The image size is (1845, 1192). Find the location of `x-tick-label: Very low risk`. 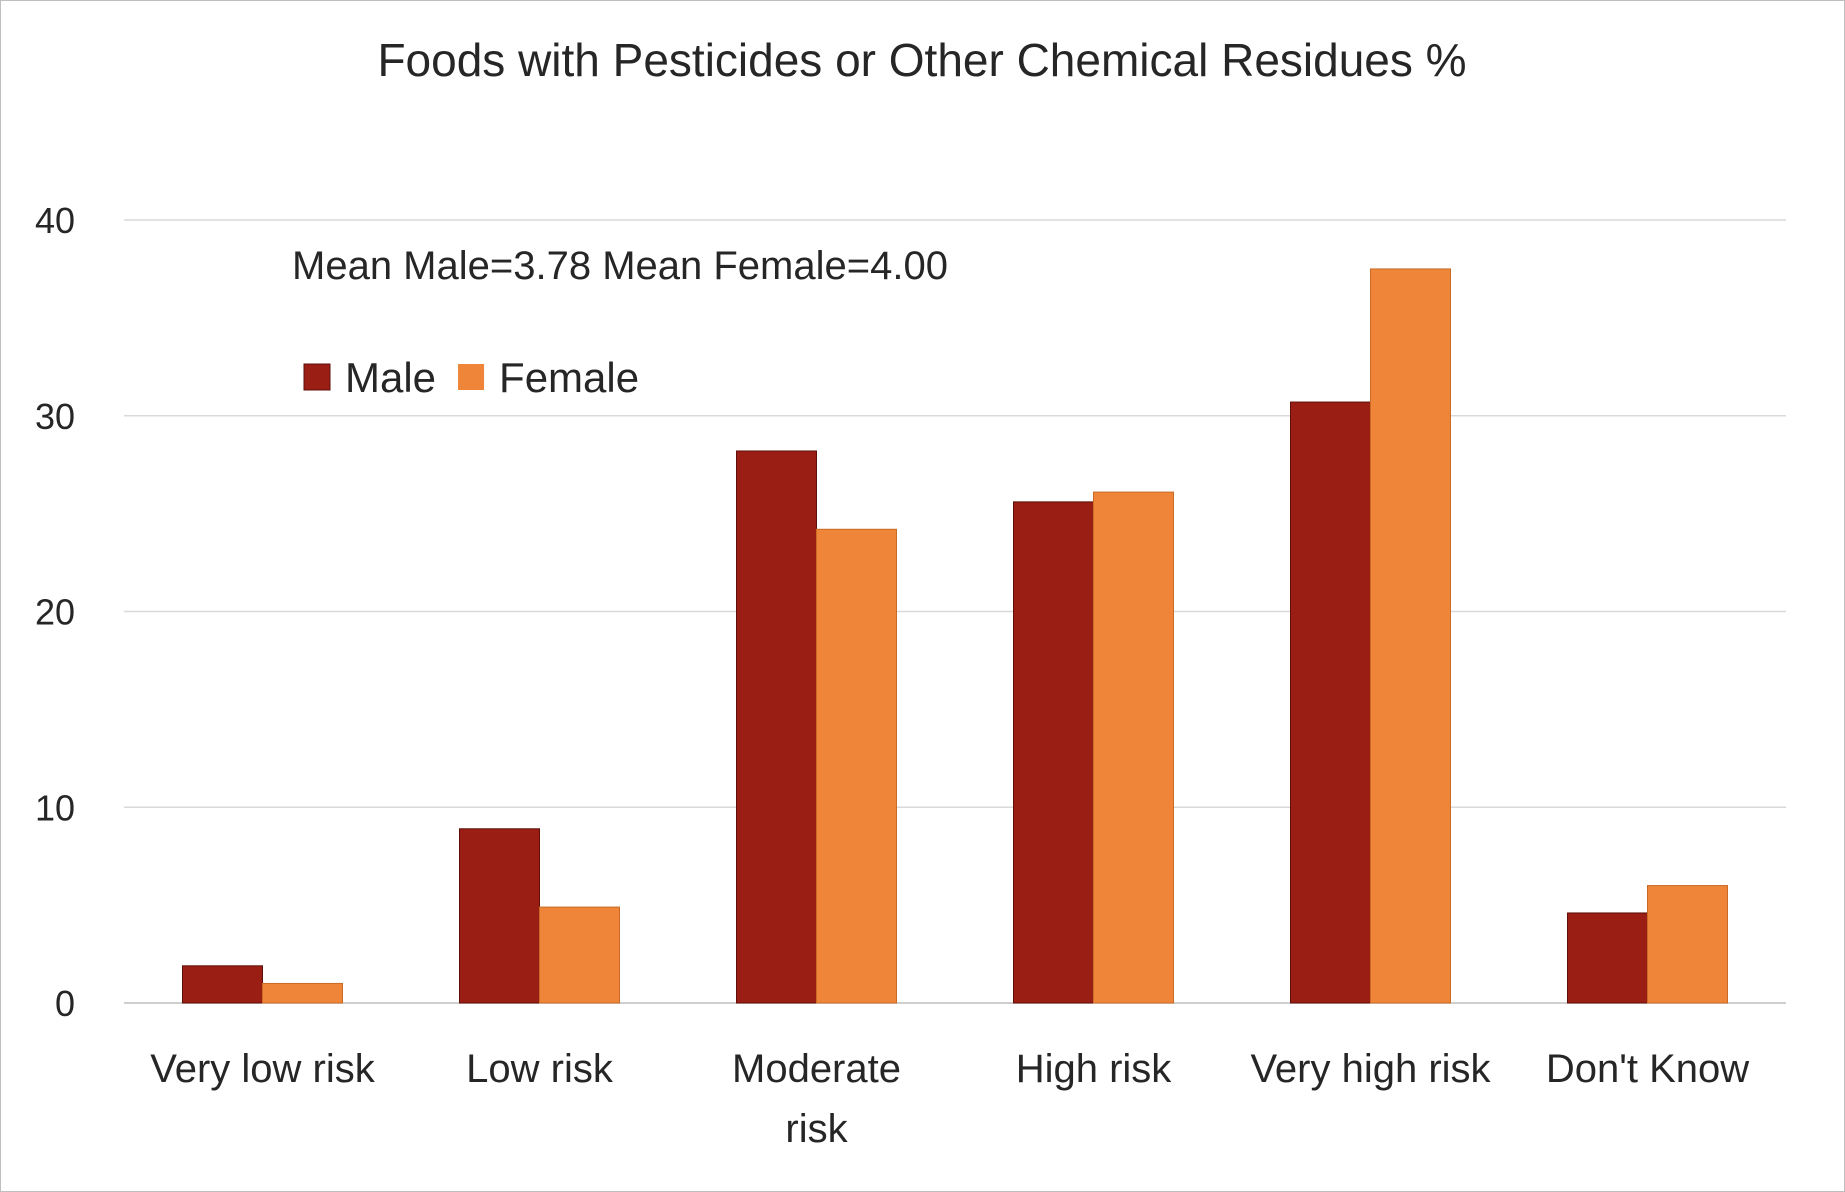

x-tick-label: Very low risk is located at coordinates (262, 1069).